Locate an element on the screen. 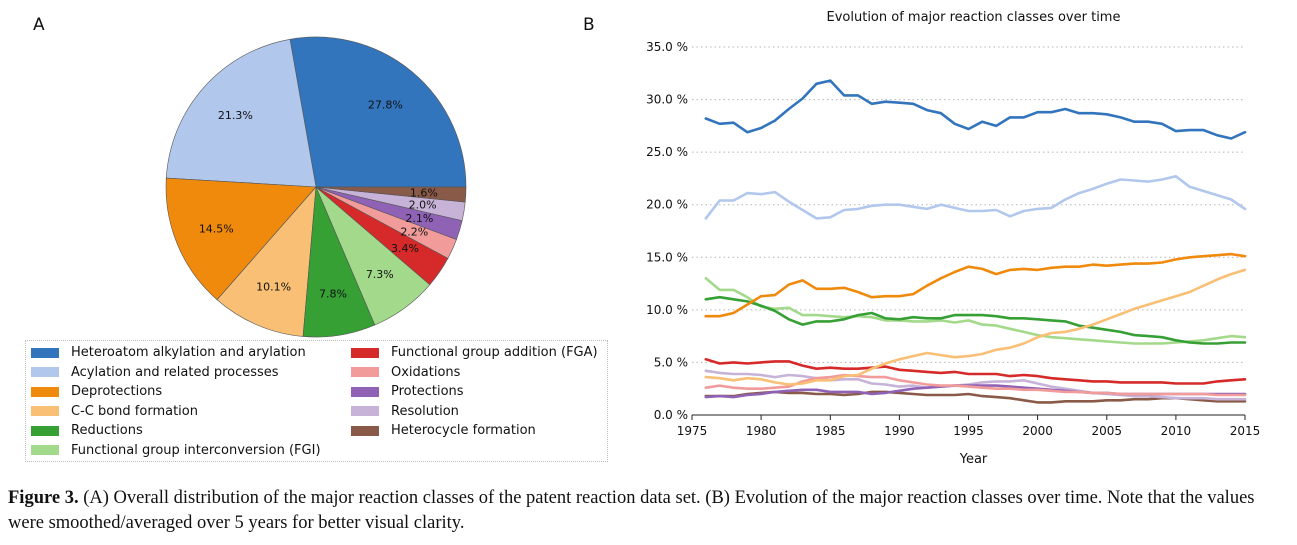 Image resolution: width=1297 pixels, height=545 pixels. legend-label: C-C bond formation is located at coordinates (134, 411).